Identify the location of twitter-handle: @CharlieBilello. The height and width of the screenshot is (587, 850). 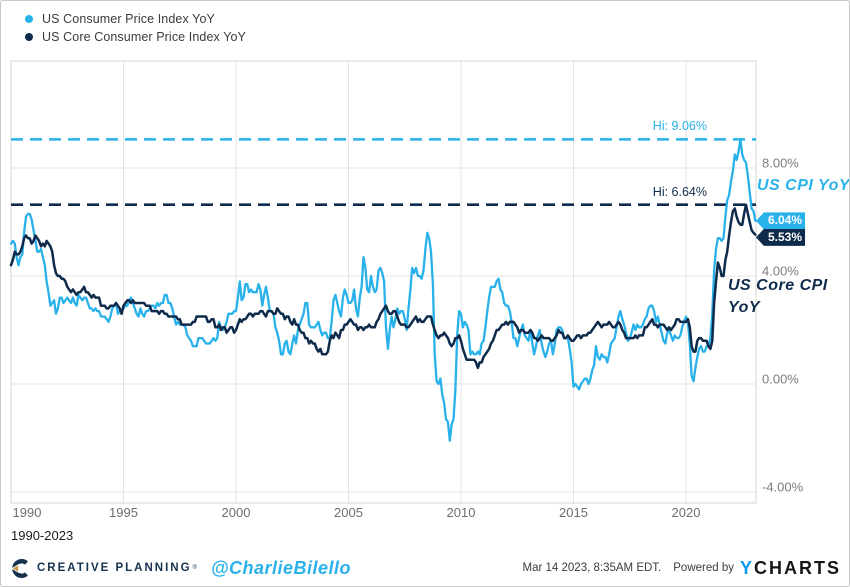
(281, 567).